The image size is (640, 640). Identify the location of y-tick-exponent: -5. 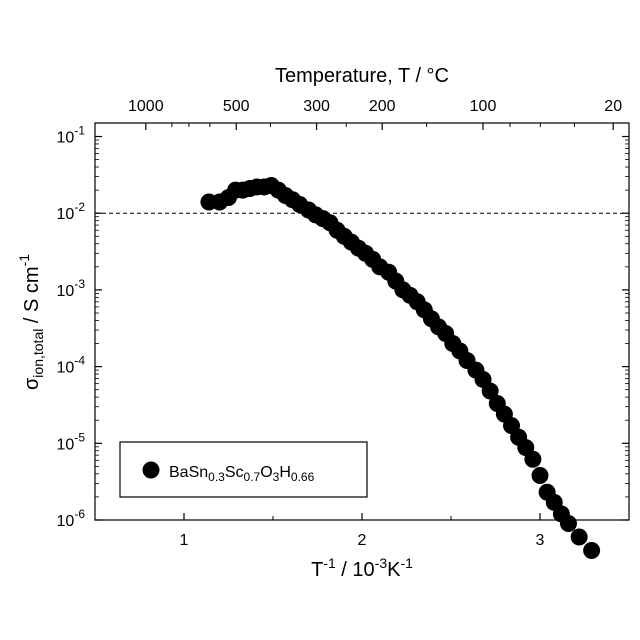
(79, 437).